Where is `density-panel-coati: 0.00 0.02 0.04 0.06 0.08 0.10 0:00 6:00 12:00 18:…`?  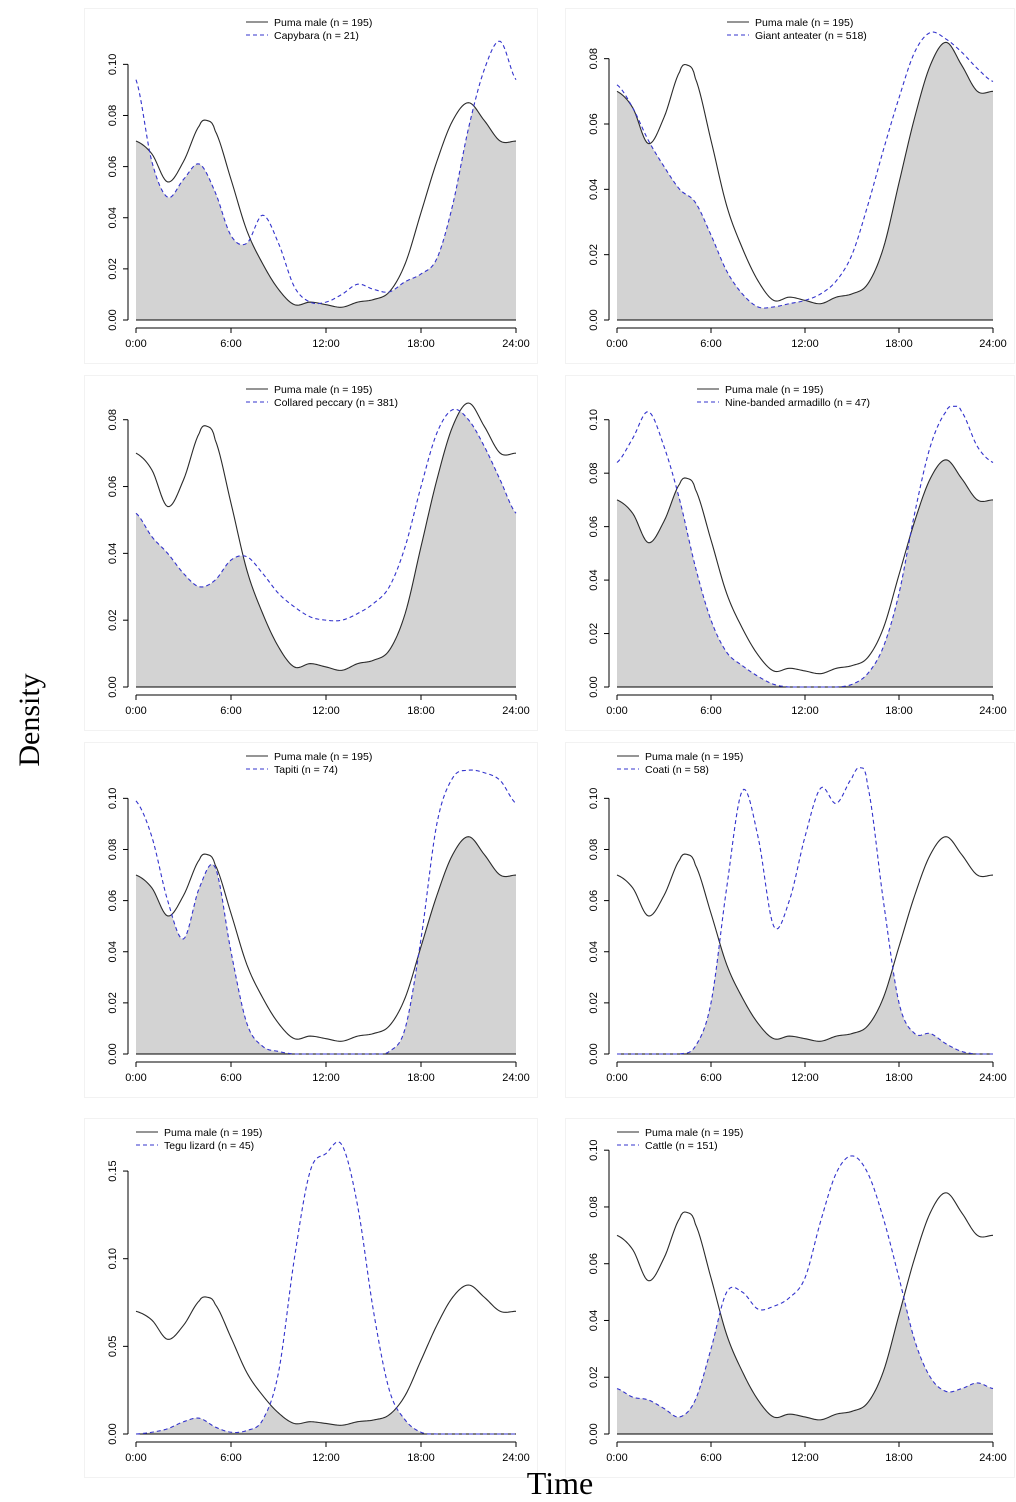
density-panel-coati: 0.00 0.02 0.04 0.06 0.08 0.10 0:00 6:00 12:00 18:… is located at coordinates (790, 920).